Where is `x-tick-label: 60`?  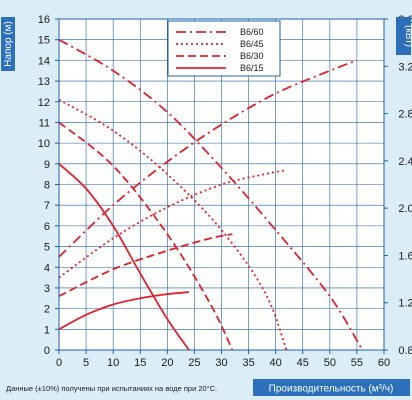 x-tick-label: 60 is located at coordinates (384, 363).